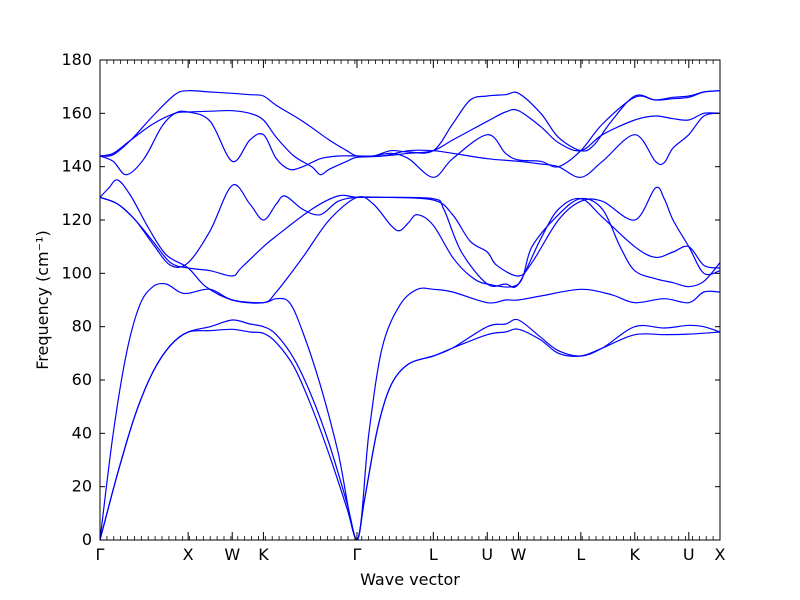  What do you see at coordinates (82, 432) in the screenshot?
I see `y-tick-label: 40` at bounding box center [82, 432].